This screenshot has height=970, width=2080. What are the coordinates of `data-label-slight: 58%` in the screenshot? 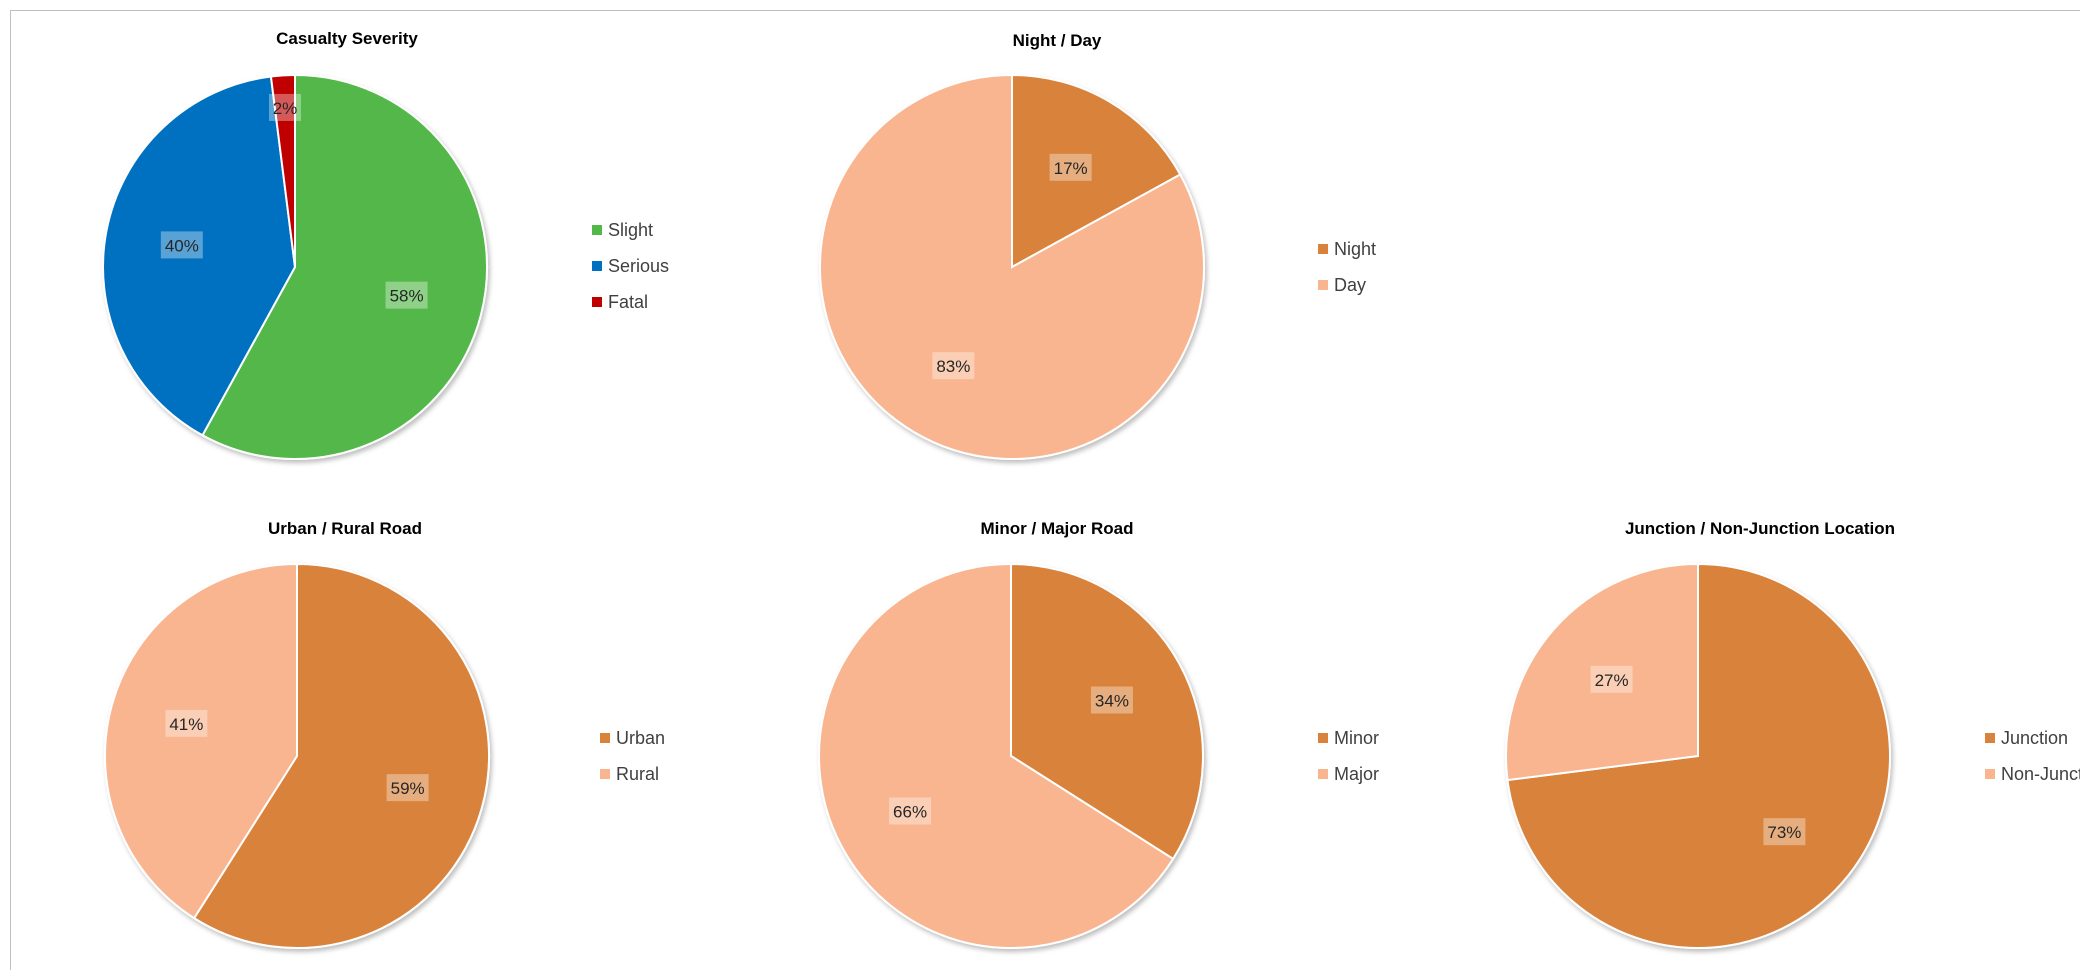 It's located at (406, 295).